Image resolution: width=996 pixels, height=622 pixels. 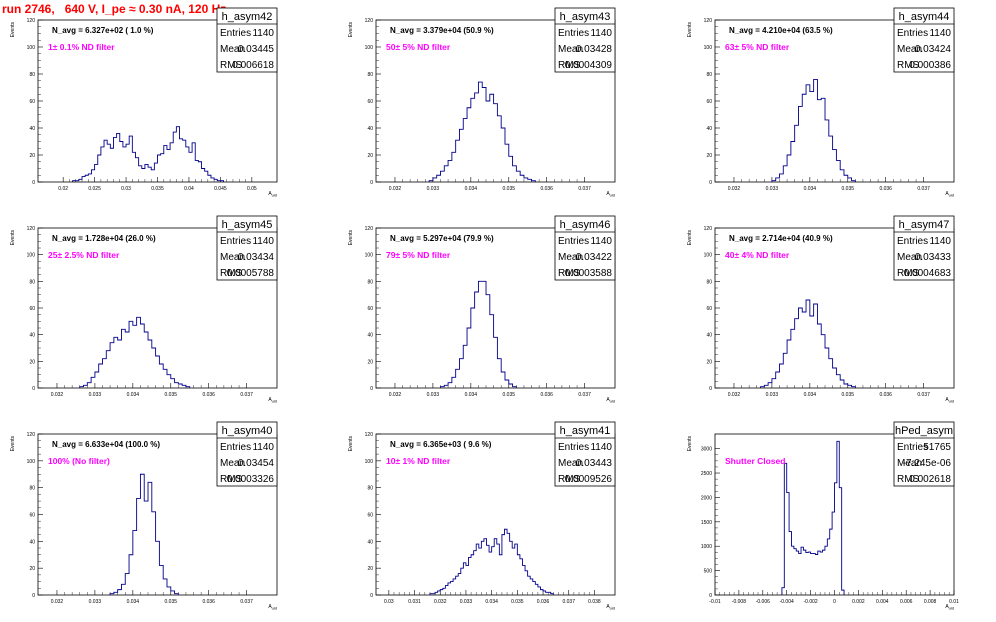 What do you see at coordinates (79, 461) in the screenshot?
I see `filter-label: 100% (No filter)` at bounding box center [79, 461].